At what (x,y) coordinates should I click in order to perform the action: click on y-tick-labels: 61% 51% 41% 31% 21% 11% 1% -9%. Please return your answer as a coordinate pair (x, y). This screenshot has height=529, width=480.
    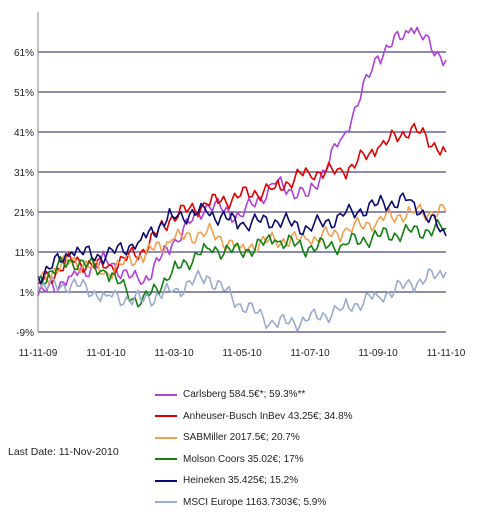
    Looking at the image, I should click on (24, 193).